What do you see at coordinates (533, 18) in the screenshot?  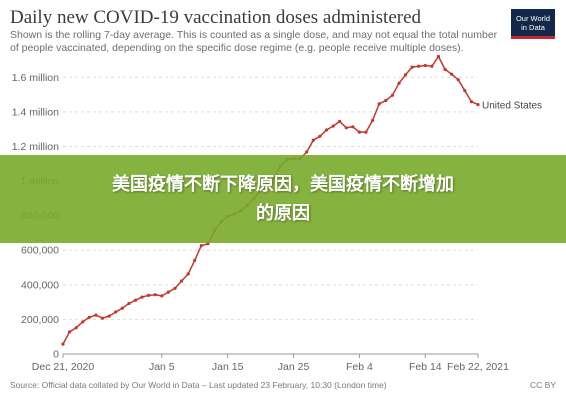 I see `logo-line-1: Our World` at bounding box center [533, 18].